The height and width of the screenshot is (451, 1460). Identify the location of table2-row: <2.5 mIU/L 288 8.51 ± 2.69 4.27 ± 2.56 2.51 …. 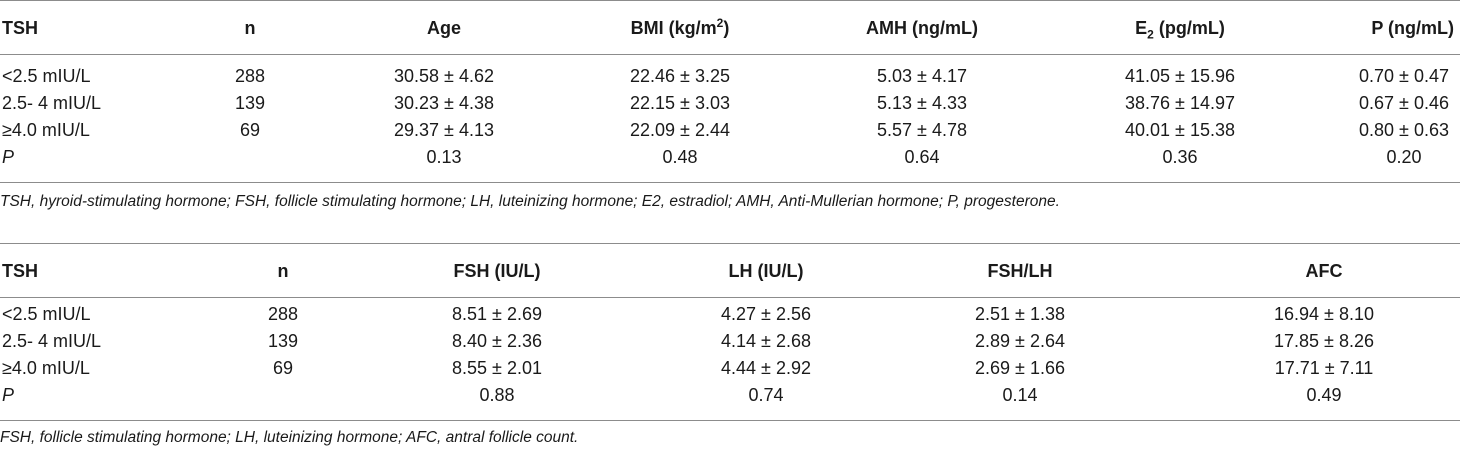
(730, 314).